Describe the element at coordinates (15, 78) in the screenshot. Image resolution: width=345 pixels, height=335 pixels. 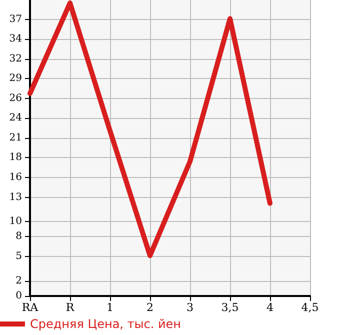
I see `y-tick-label: 29` at that location.